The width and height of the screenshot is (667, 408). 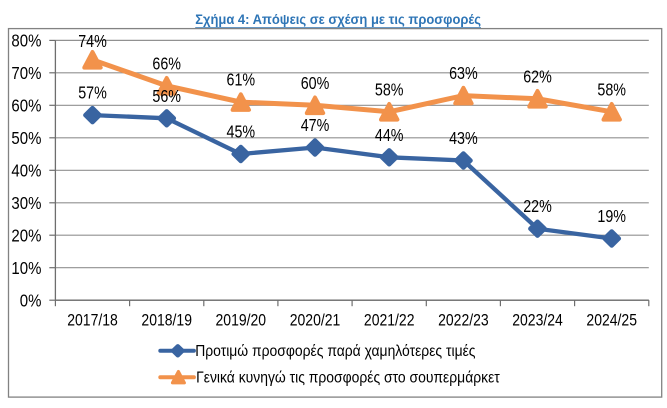 I want to click on svg-text: 2019/20, so click(x=241, y=321).